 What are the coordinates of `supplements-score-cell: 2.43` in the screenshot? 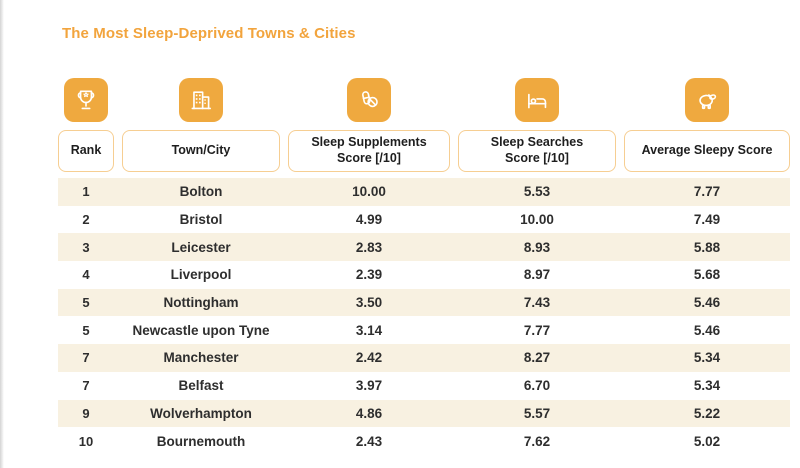 It's located at (369, 441).